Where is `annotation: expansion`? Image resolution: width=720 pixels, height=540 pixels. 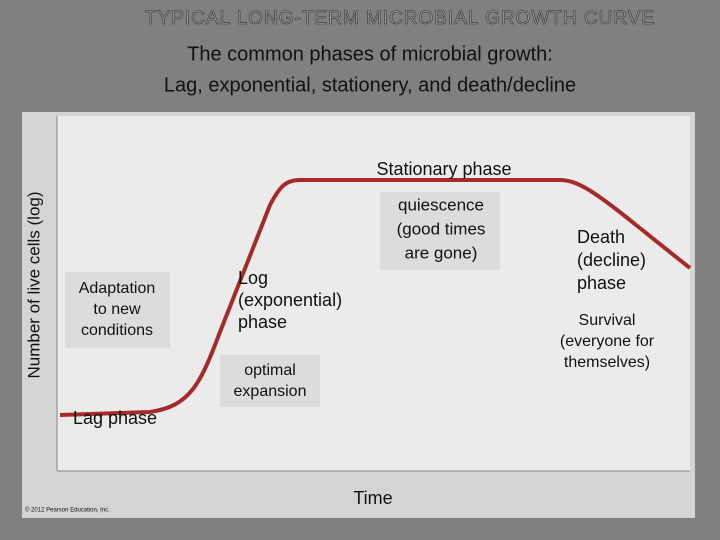
annotation: expansion is located at coordinates (270, 391).